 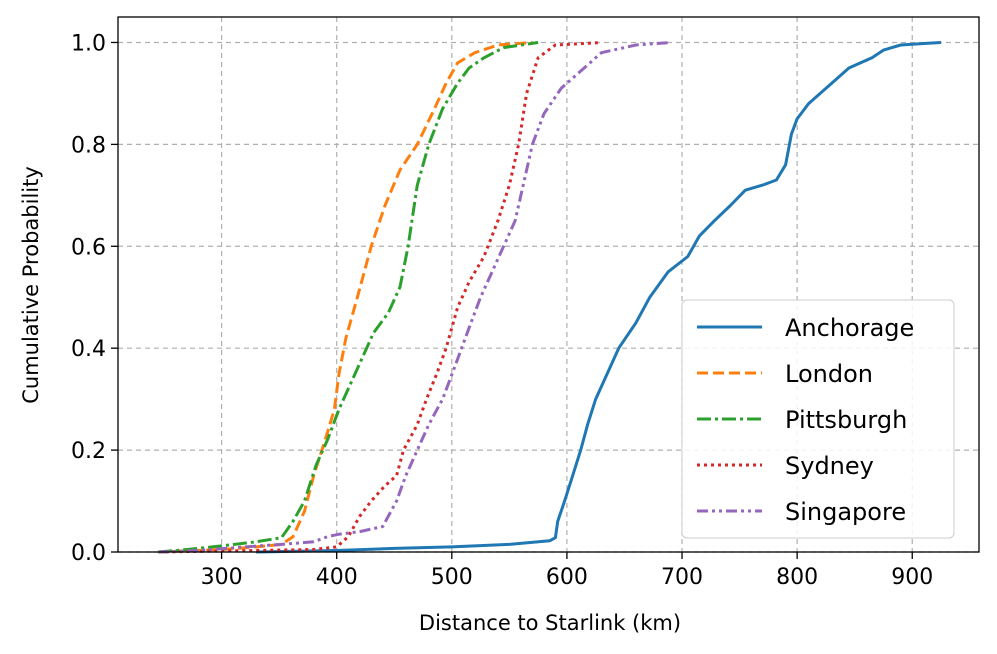 What do you see at coordinates (567, 577) in the screenshot?
I see `x-tick-label: 600` at bounding box center [567, 577].